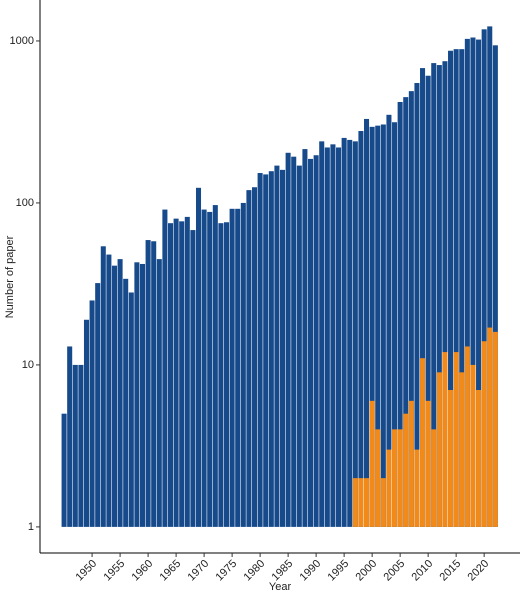 Image resolution: width=520 pixels, height=595 pixels. I want to click on y-tick-label: 1000, so click(22, 41).